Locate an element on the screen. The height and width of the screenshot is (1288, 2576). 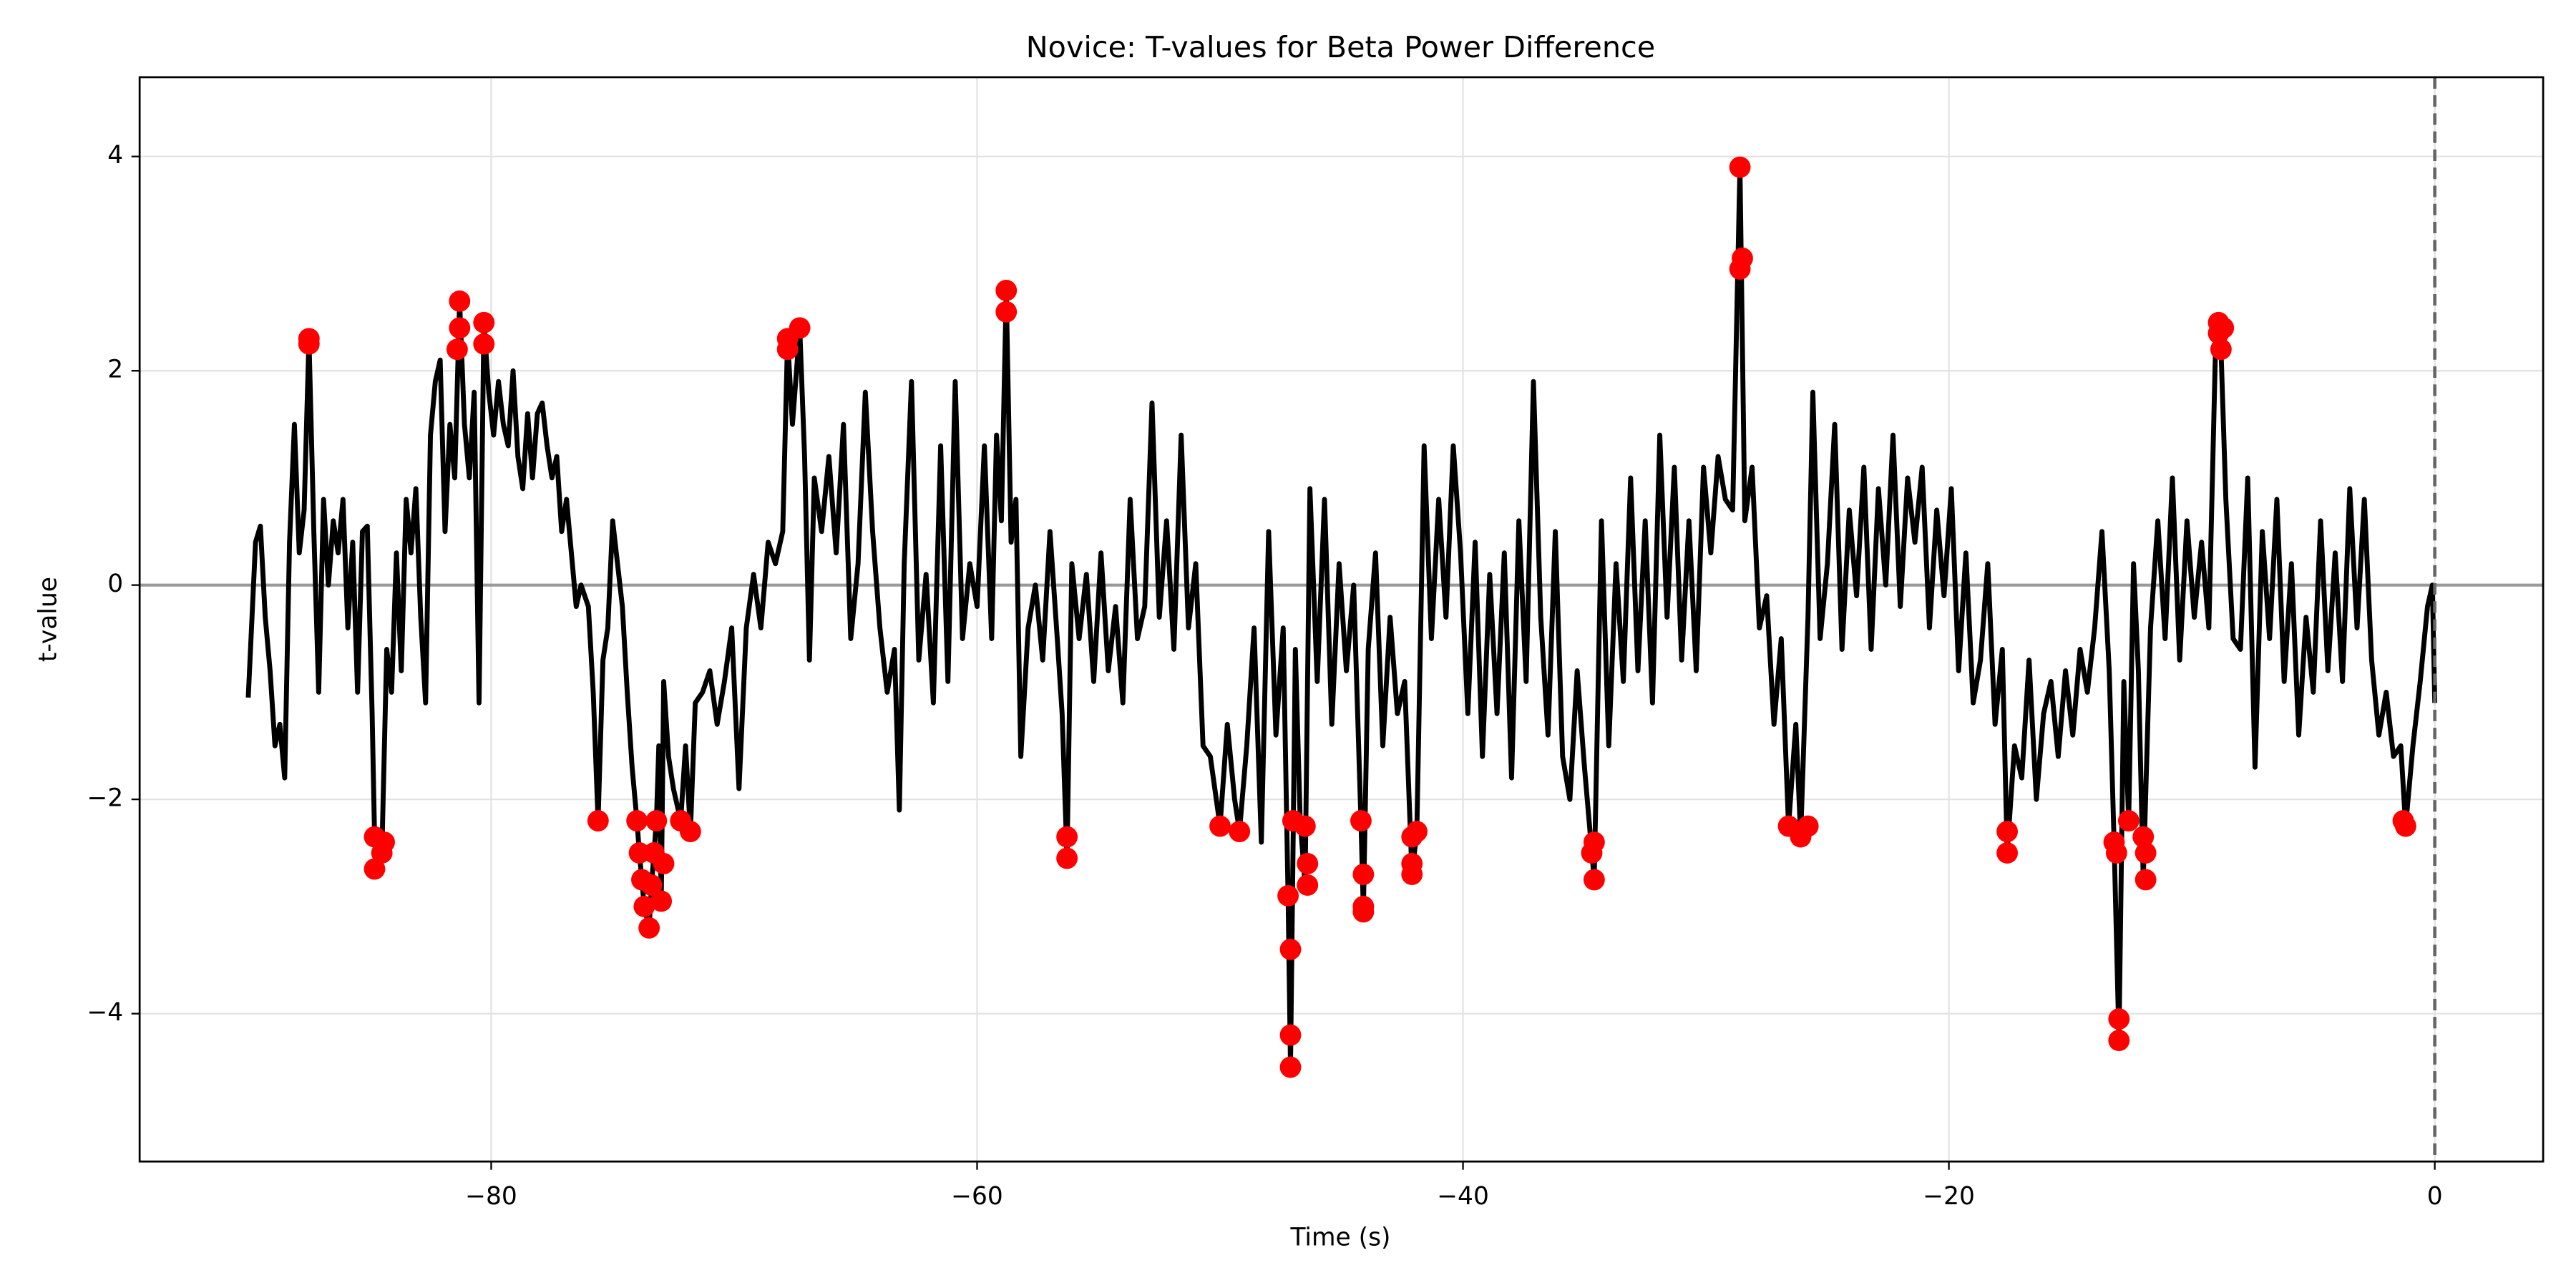
y-tick-label: 2 is located at coordinates (115, 370).